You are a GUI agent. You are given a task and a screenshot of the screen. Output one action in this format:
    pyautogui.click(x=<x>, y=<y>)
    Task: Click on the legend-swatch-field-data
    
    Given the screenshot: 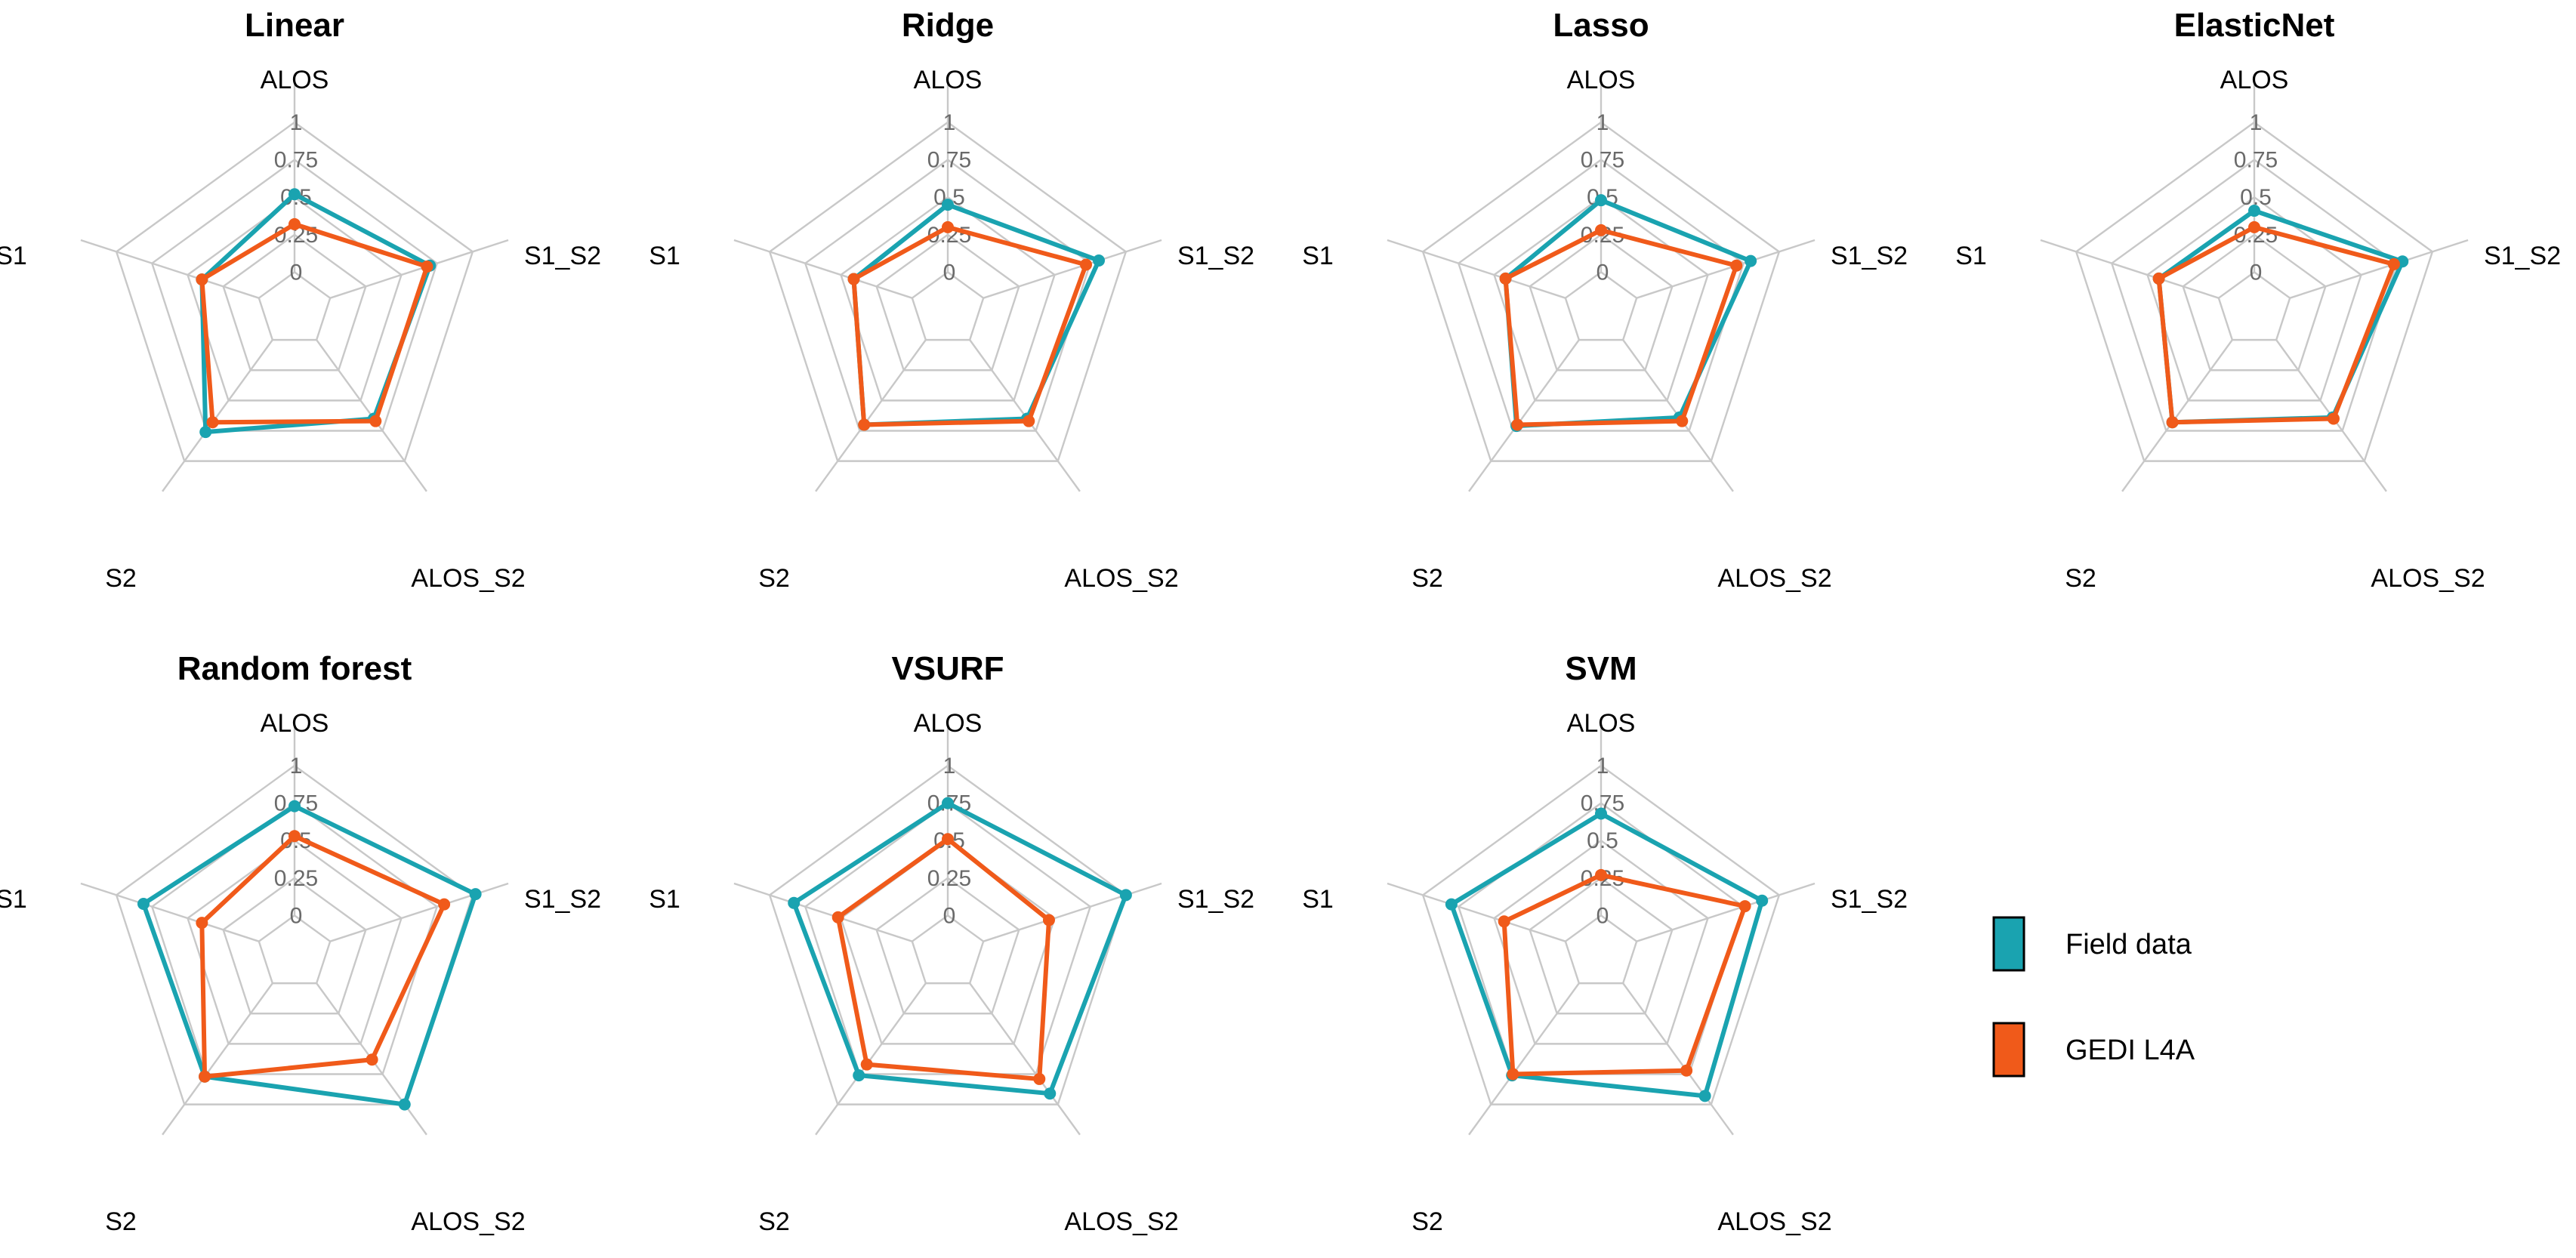 What is the action you would take?
    pyautogui.click(x=2008, y=944)
    